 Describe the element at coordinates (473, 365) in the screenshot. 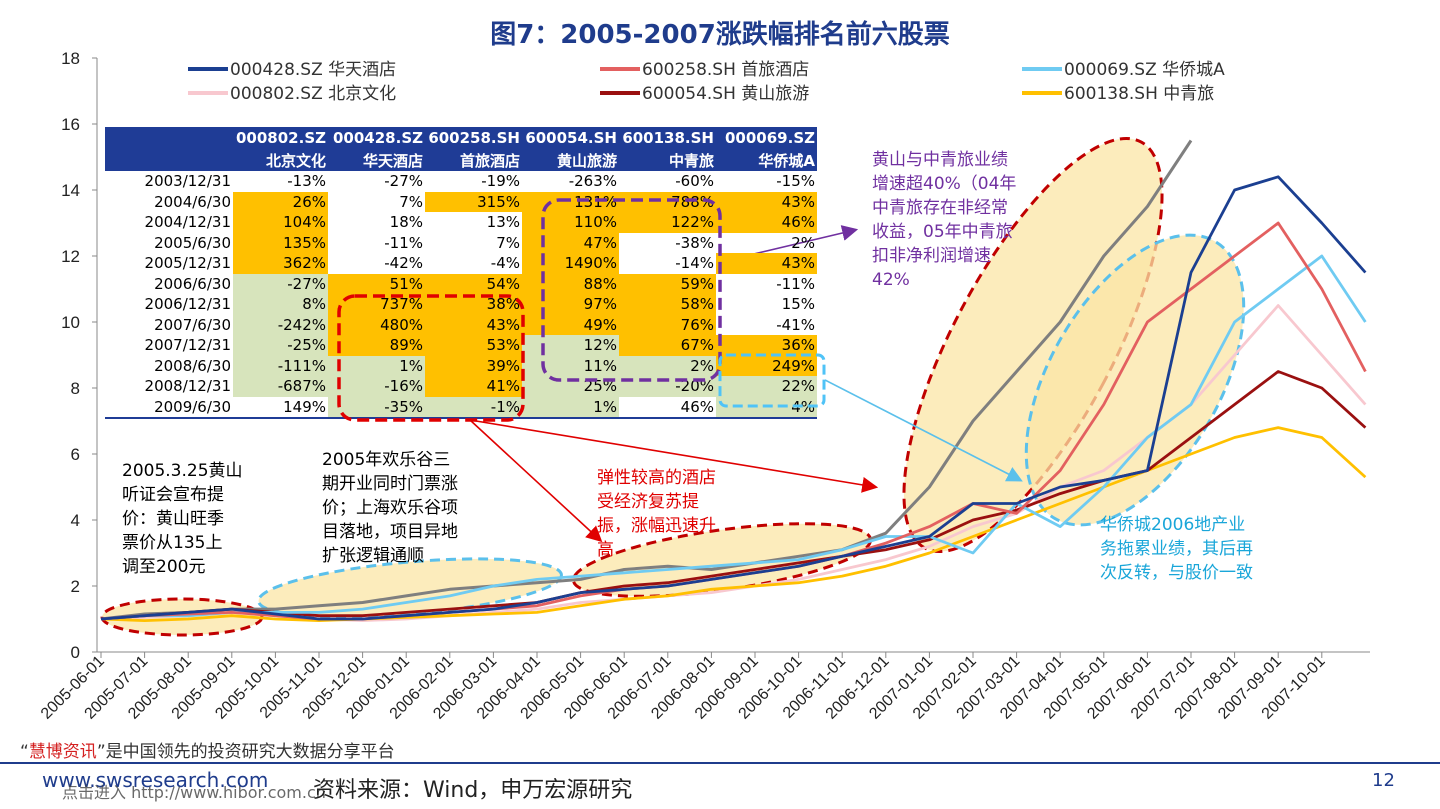

I see `table-value-cell: 39%` at that location.